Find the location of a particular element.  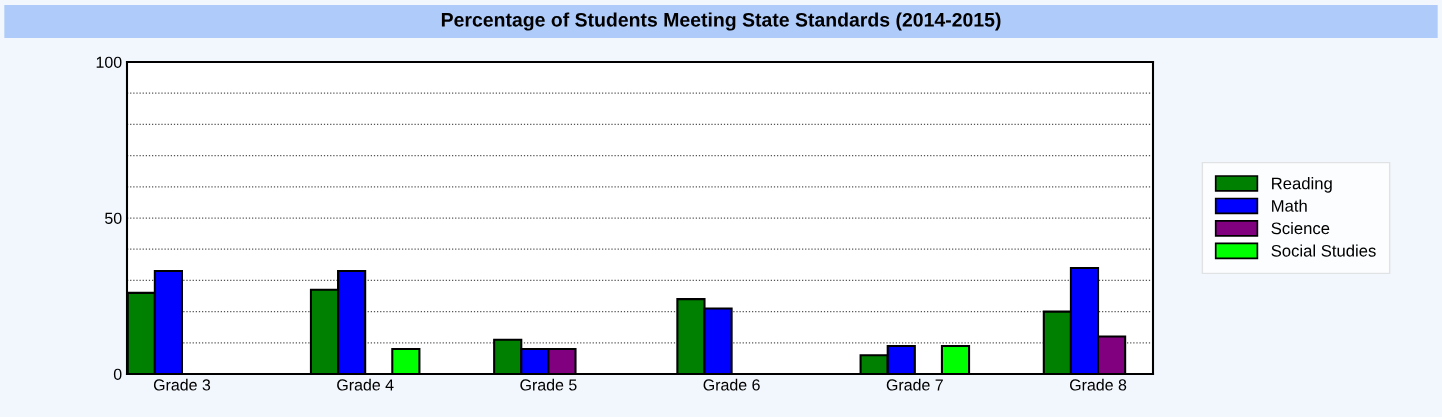

y-tick-label: 50 is located at coordinates (113, 218).